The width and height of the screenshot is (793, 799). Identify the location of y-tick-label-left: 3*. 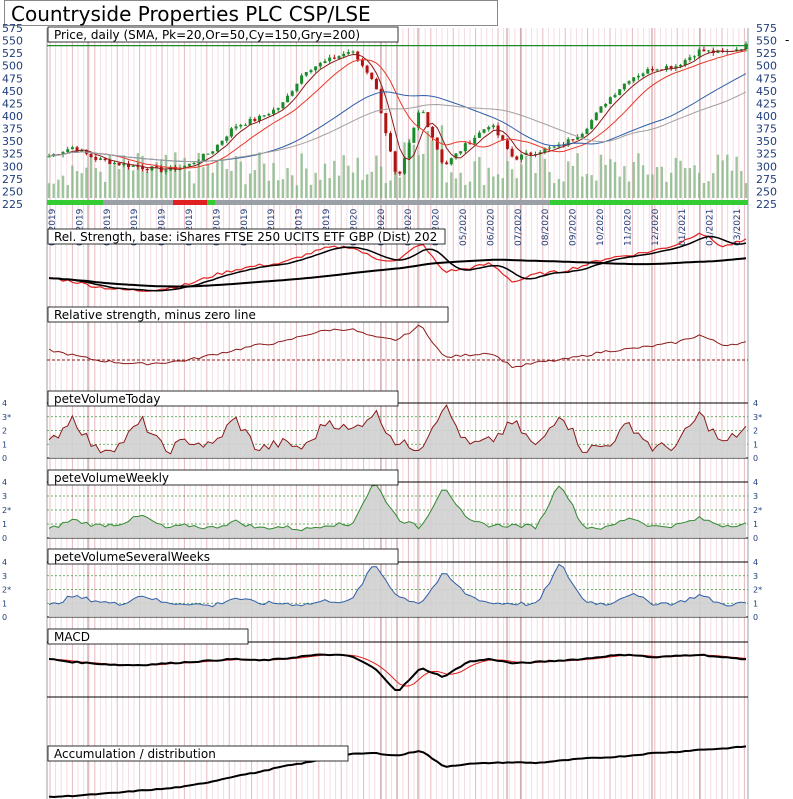
(6, 417).